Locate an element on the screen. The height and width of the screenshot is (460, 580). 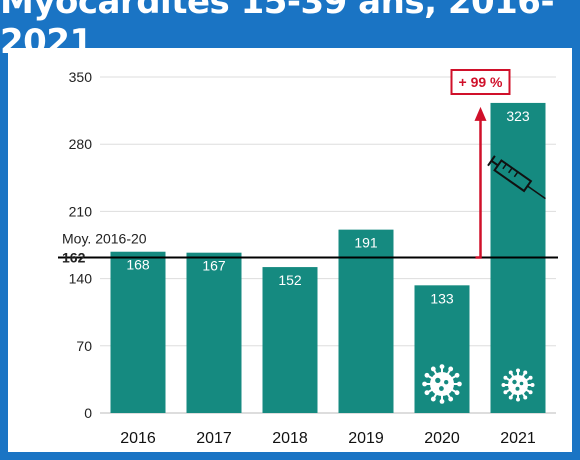
x-tick-label-2016: 2016 is located at coordinates (138, 438).